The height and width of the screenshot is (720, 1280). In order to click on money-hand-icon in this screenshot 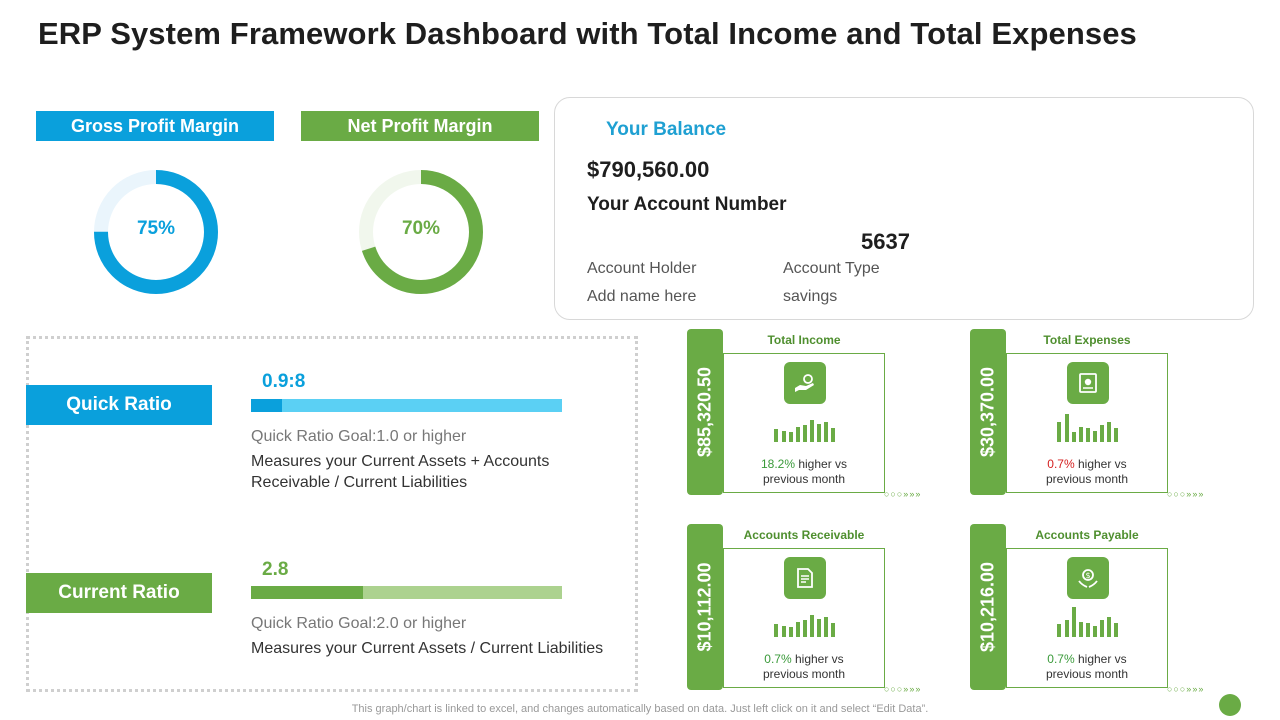, I will do `click(805, 383)`.